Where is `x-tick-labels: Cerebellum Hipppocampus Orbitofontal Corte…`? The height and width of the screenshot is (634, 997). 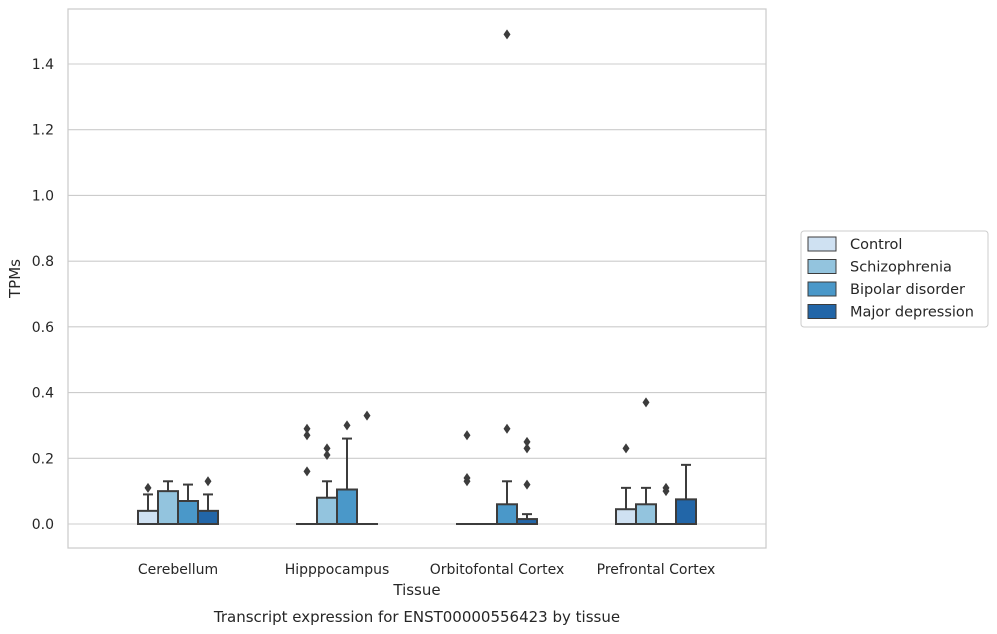 x-tick-labels: Cerebellum Hipppocampus Orbitofontal Corte… is located at coordinates (426, 570).